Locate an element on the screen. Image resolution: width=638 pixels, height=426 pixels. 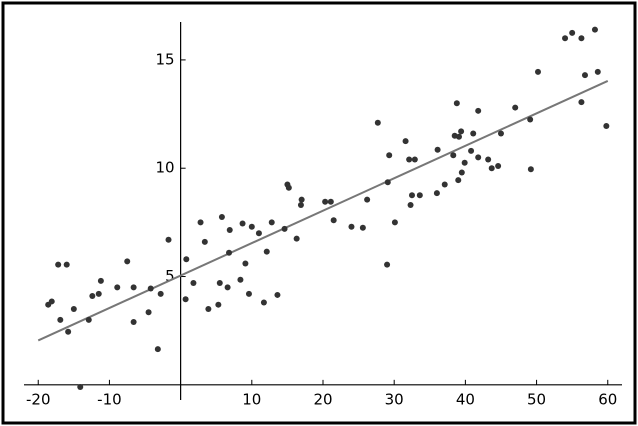
x-tick-label: 40 is located at coordinates (465, 399).